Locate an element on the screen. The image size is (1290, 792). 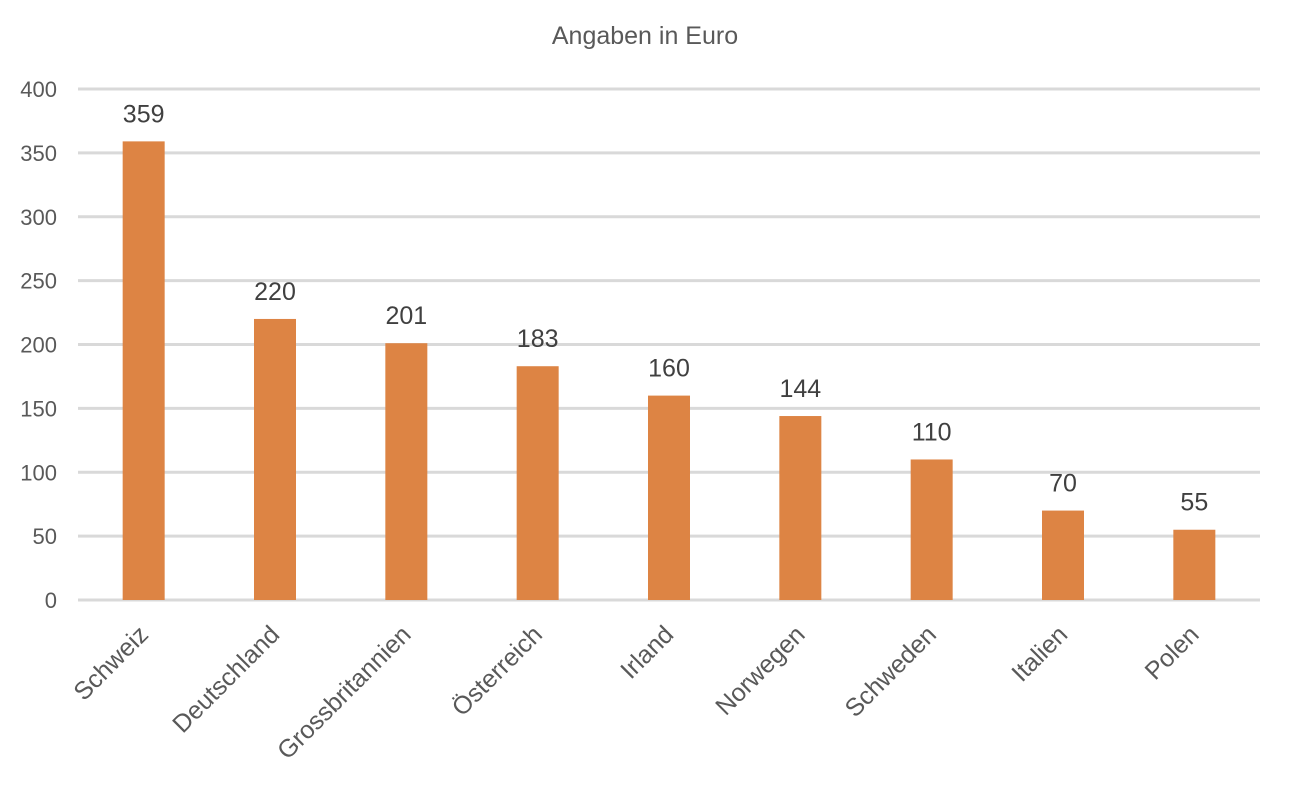
x-category-label: Schweiz is located at coordinates (111, 663).